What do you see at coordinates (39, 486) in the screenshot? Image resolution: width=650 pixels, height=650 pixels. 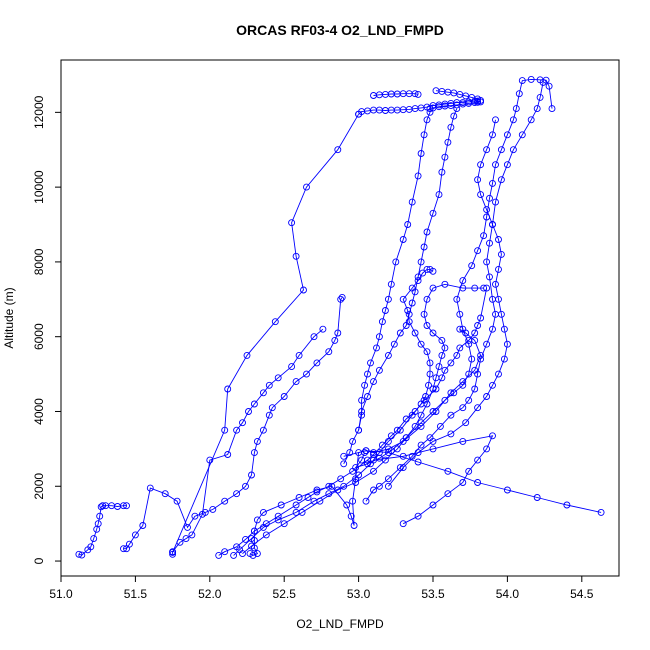 I see `y-tick-label: 2000` at bounding box center [39, 486].